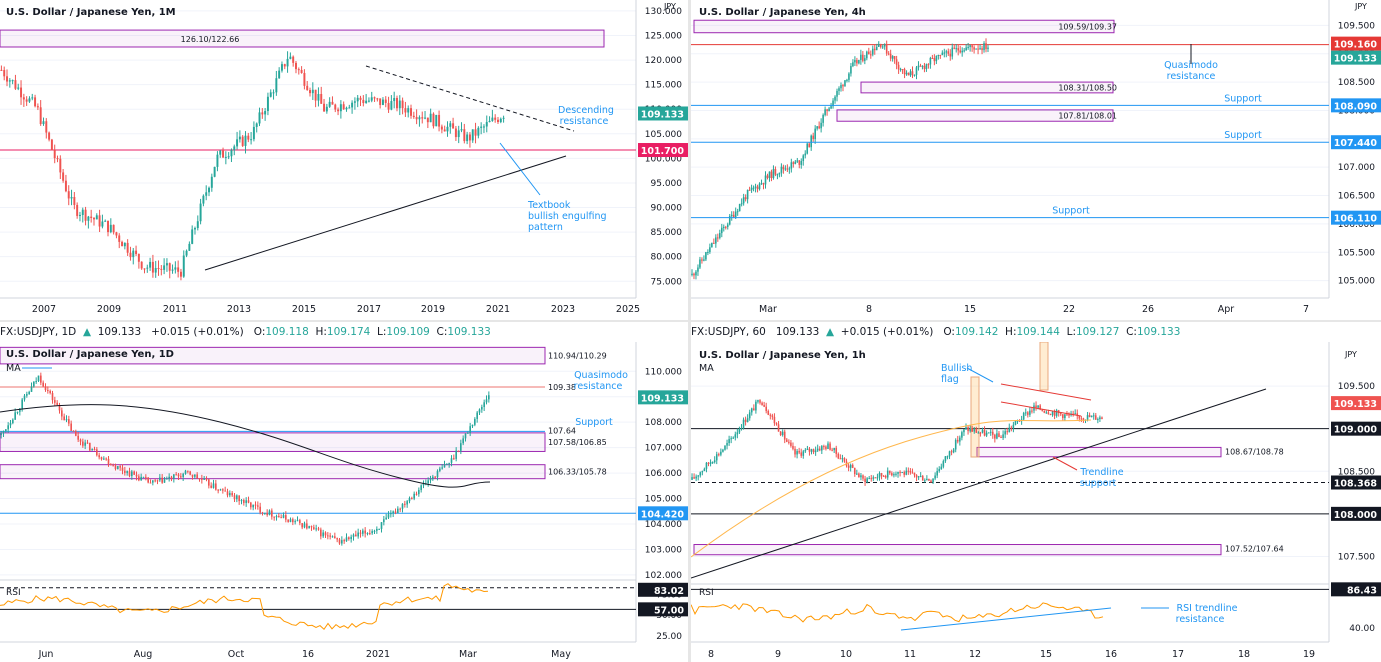 This screenshot has height=662, width=1381. Describe the element at coordinates (663, 159) in the screenshot. I see `y-tick-label: 100.000` at that location.